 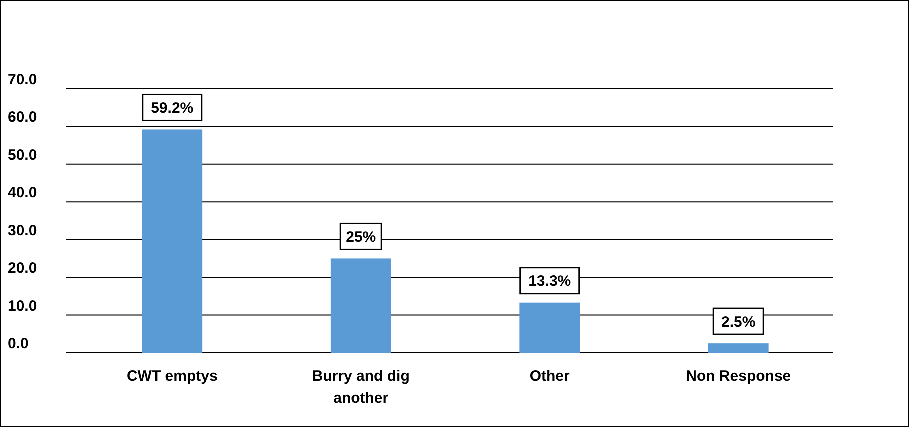 What do you see at coordinates (361, 387) in the screenshot?
I see `x-tick-label: Burry and dig another` at bounding box center [361, 387].